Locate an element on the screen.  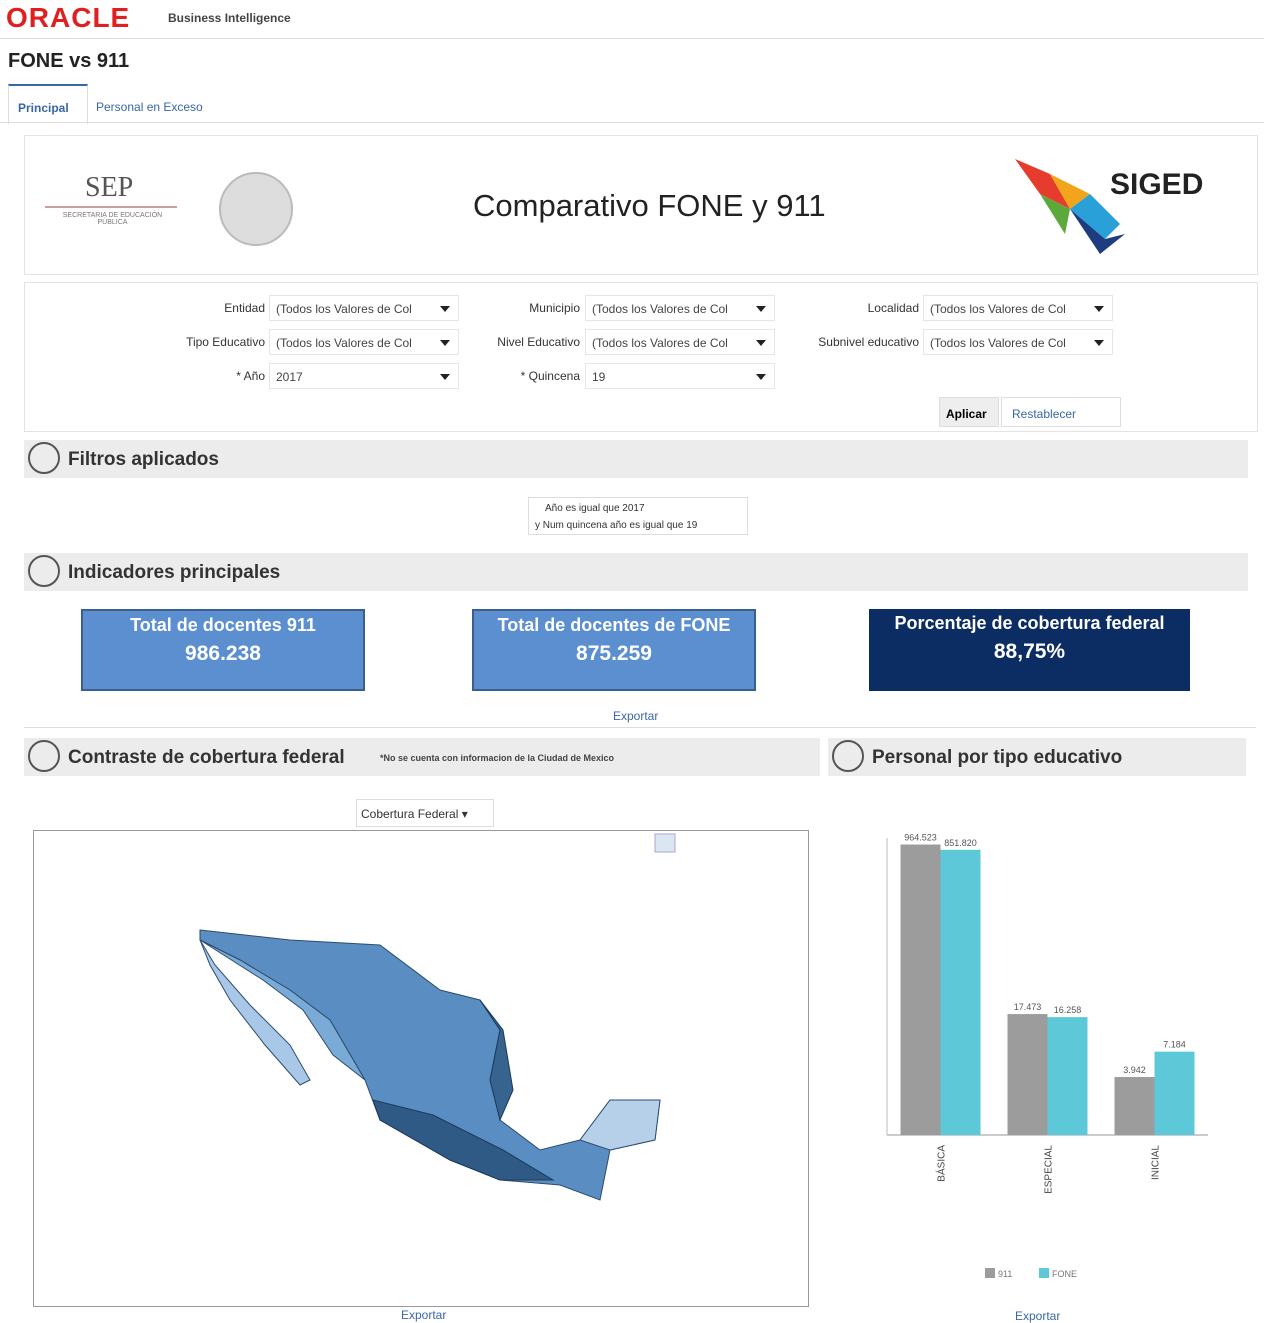
section-title: Indicadores principales is located at coordinates (174, 572).